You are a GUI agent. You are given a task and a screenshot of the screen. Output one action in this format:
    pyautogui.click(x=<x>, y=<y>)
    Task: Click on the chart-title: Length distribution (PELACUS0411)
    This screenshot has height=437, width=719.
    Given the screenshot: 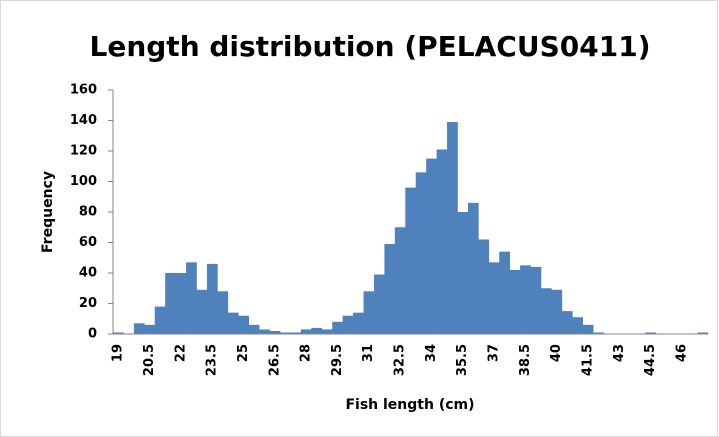 What is the action you would take?
    pyautogui.click(x=370, y=46)
    